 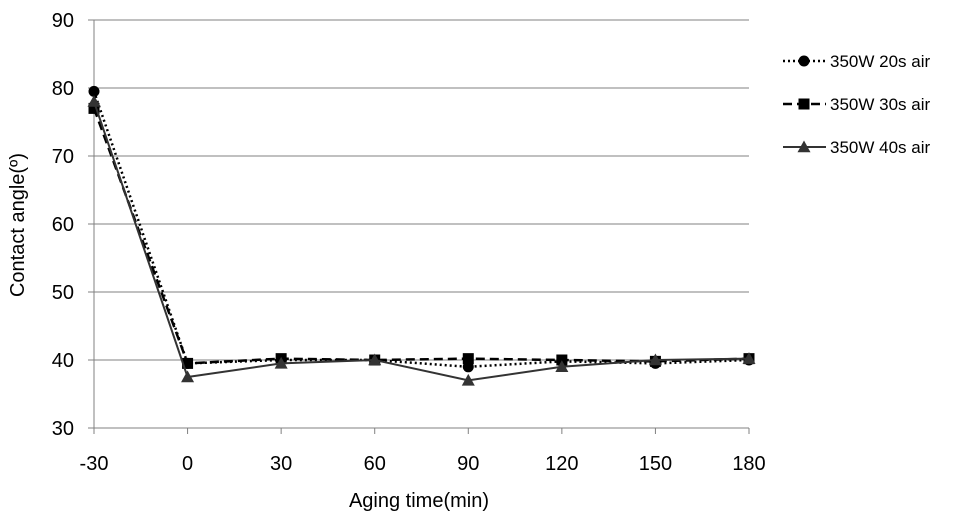 I want to click on legend-item-2: 350W 30s air, so click(x=856, y=104).